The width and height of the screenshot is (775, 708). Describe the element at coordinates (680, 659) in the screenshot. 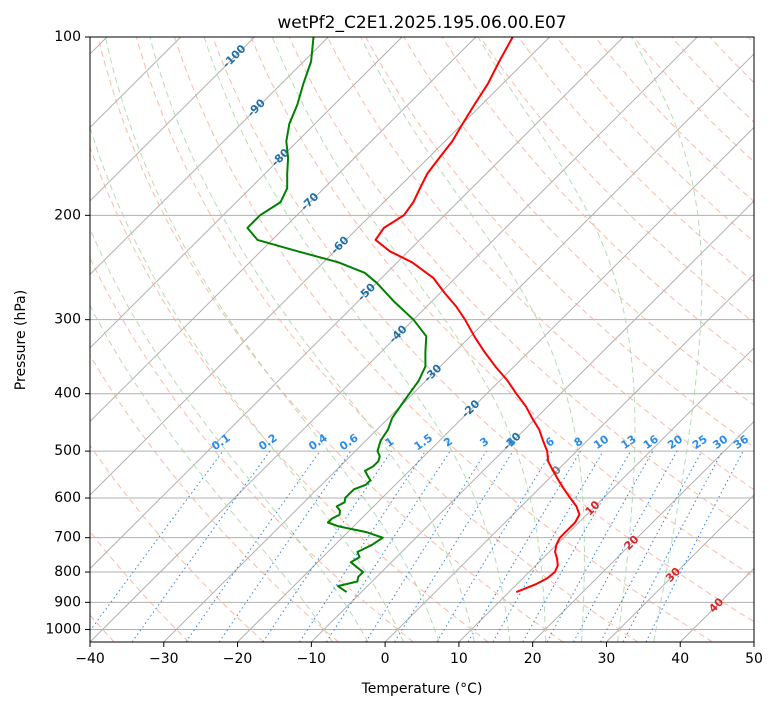

I see `x-tick-label: 40` at that location.